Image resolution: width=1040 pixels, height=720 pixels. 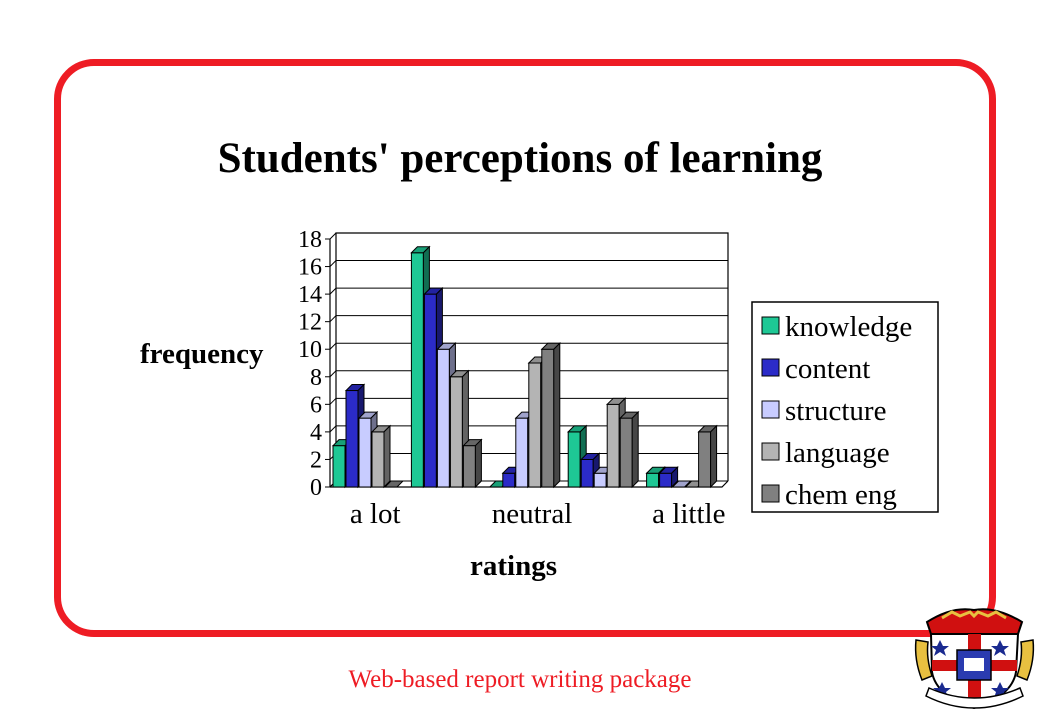 I want to click on university-crest-logo, so click(x=974, y=659).